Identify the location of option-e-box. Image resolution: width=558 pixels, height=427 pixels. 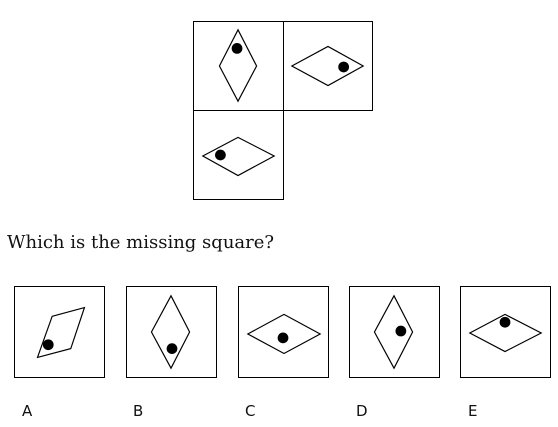
(505, 332).